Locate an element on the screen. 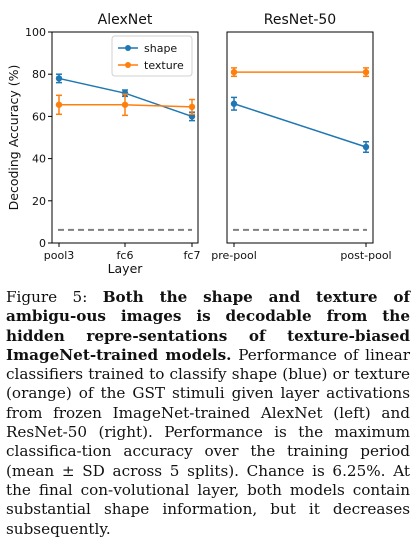  alexnet-xtick-label: pool3 is located at coordinates (59, 255).